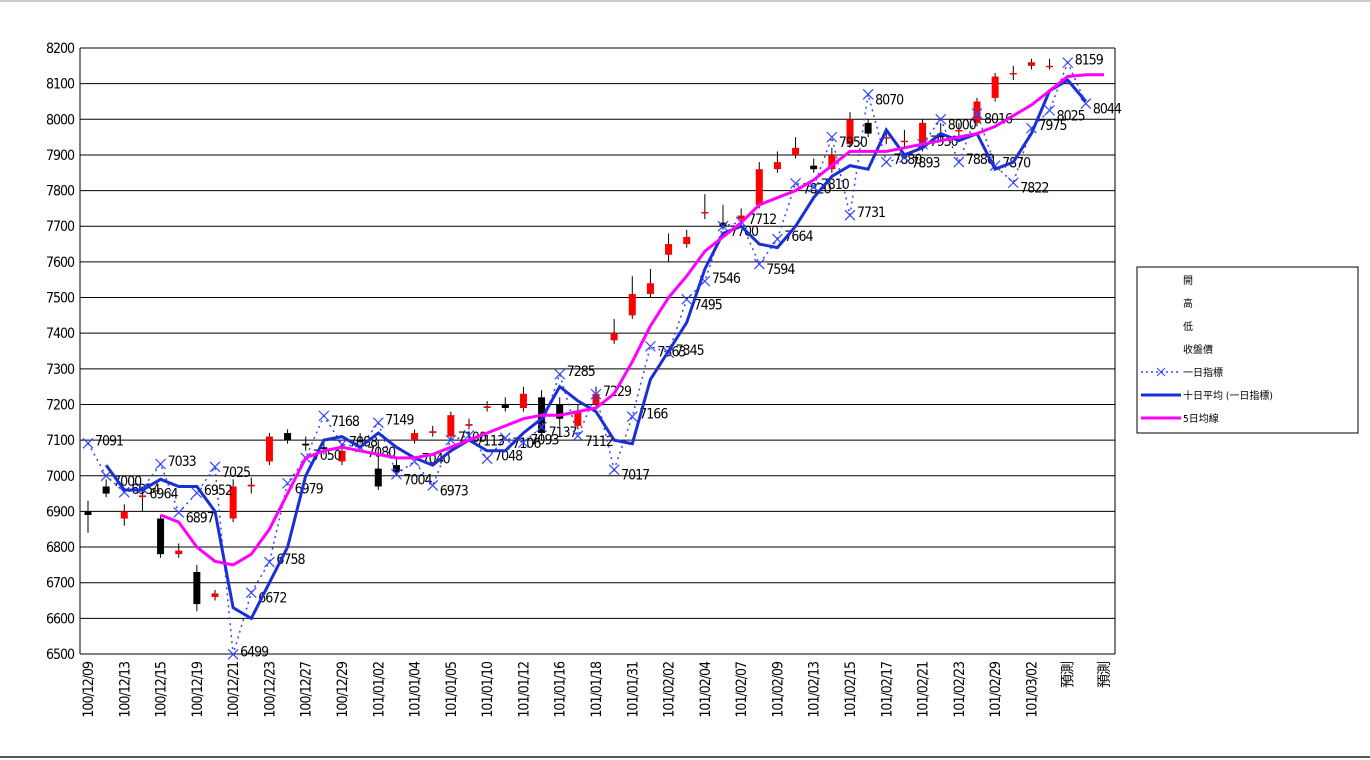 The height and width of the screenshot is (760, 1370). What do you see at coordinates (907, 160) in the screenshot?
I see `data-label: 7880` at bounding box center [907, 160].